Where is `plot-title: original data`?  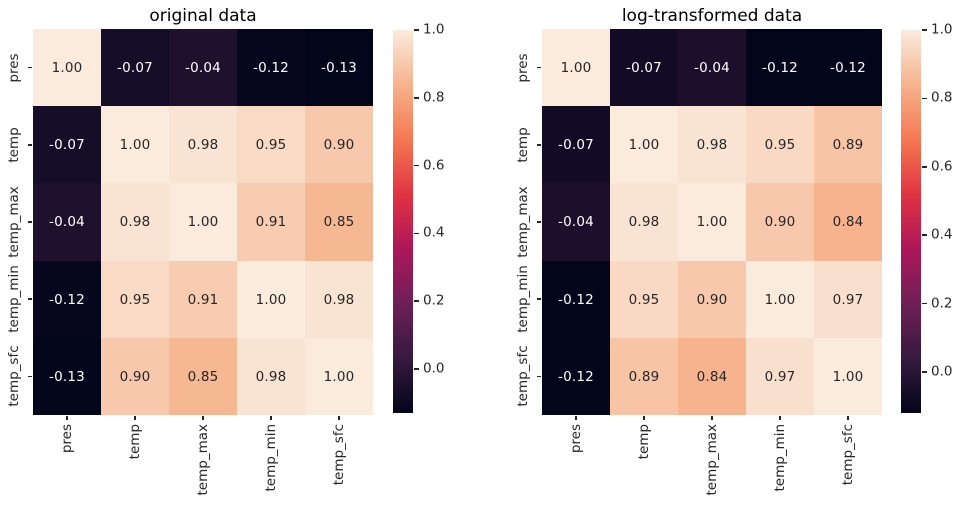
plot-title: original data is located at coordinates (203, 16).